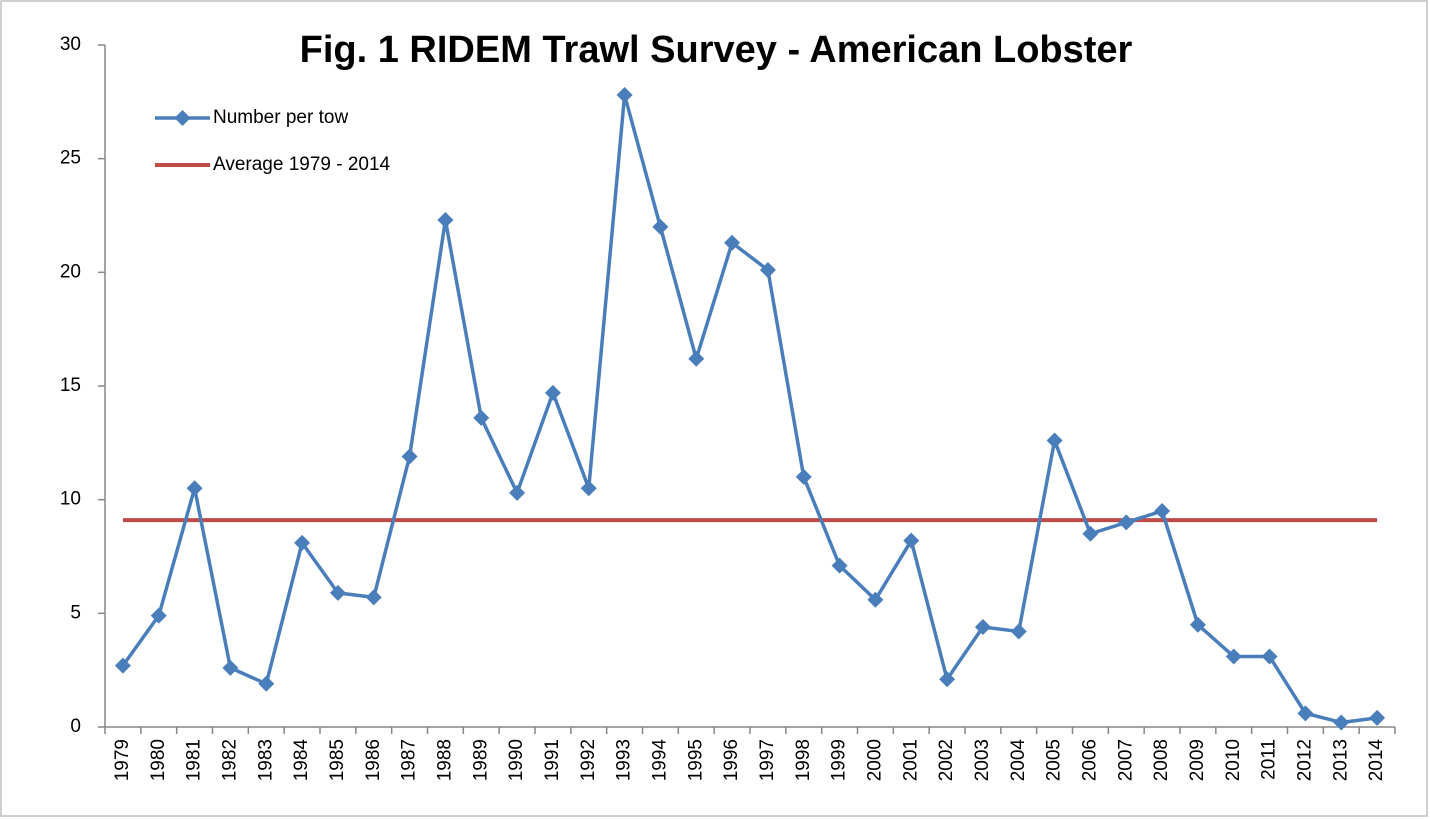 Image resolution: width=1430 pixels, height=819 pixels. I want to click on y-tick-label: 30, so click(70, 44).